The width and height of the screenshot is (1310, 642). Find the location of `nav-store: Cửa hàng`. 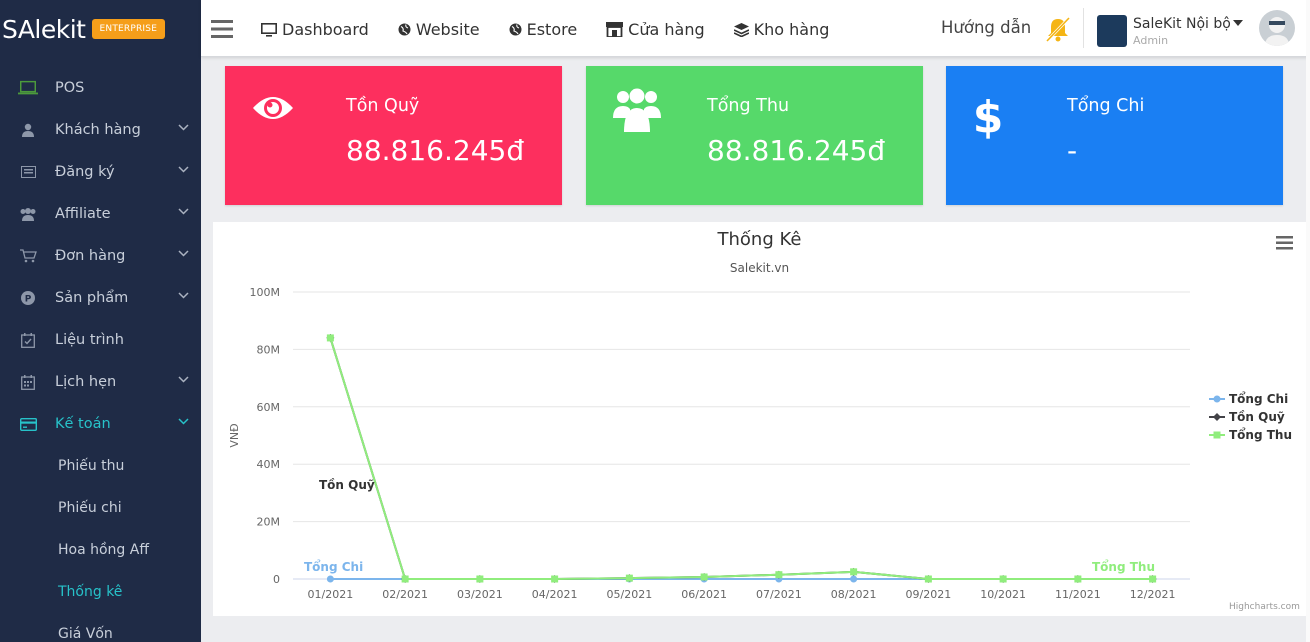

nav-store: Cửa hàng is located at coordinates (655, 29).